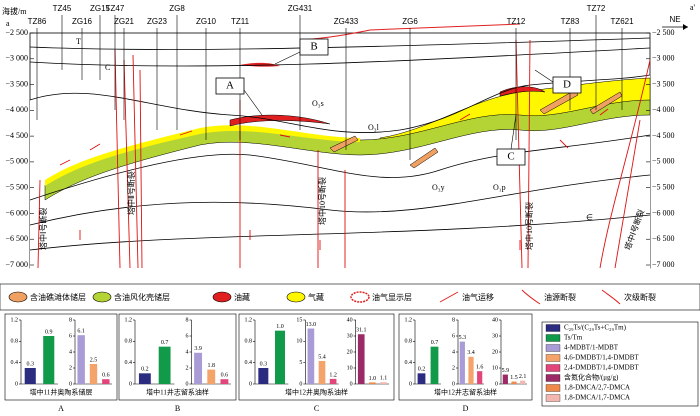  What do you see at coordinates (94, 360) in the screenshot?
I see `value-label: 2.5` at bounding box center [94, 360].